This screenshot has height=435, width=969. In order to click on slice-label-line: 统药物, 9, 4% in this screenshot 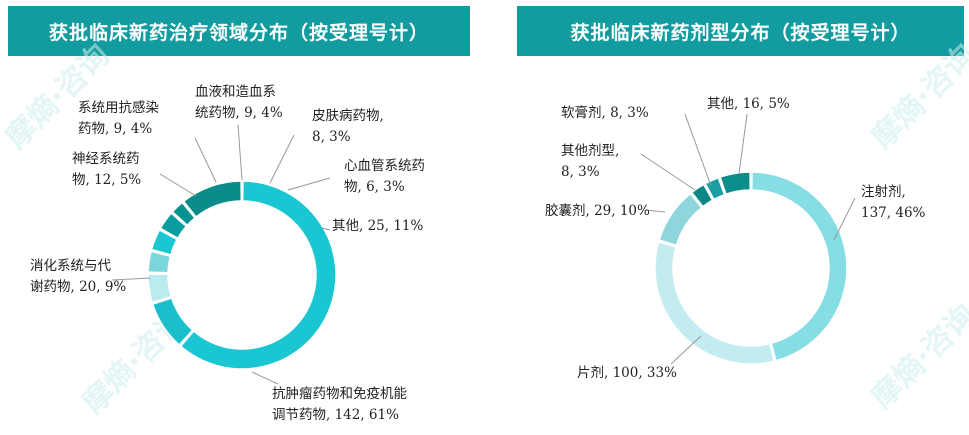, I will do `click(239, 113)`.